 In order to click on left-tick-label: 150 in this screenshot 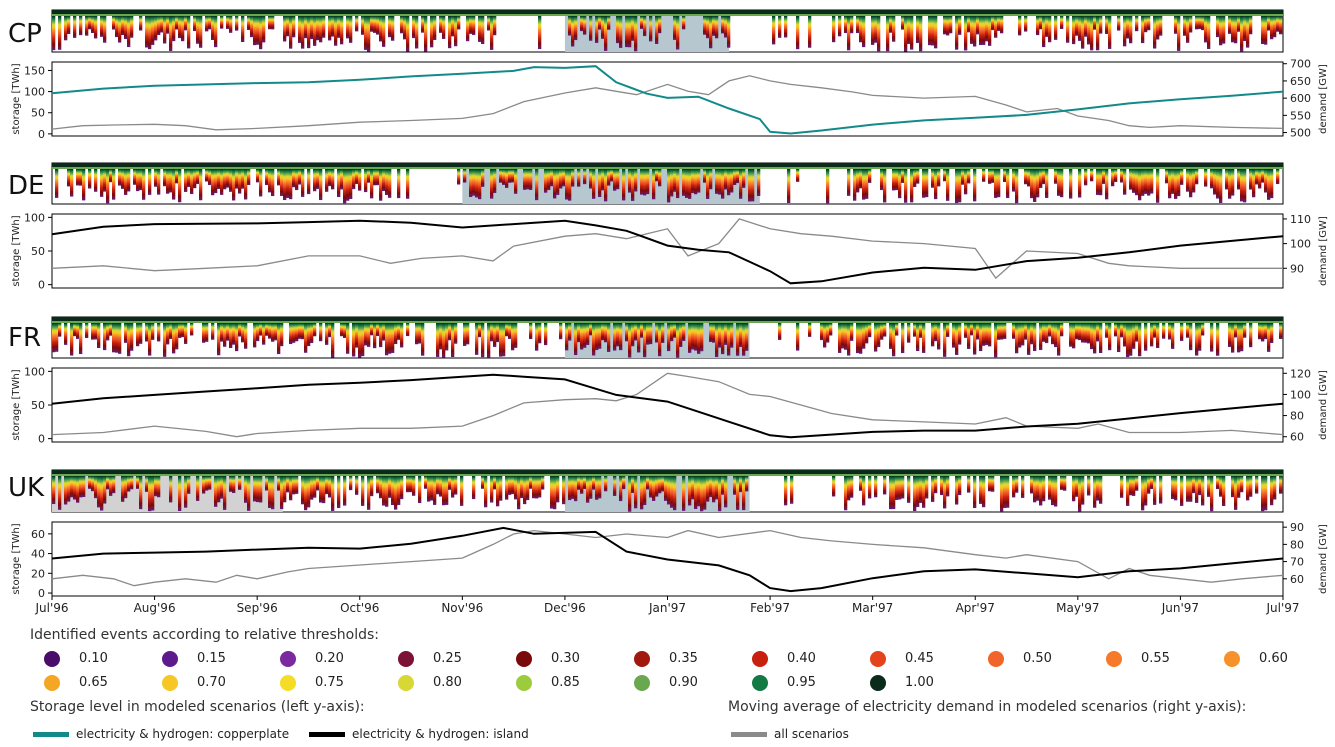, I will do `click(34, 70)`.